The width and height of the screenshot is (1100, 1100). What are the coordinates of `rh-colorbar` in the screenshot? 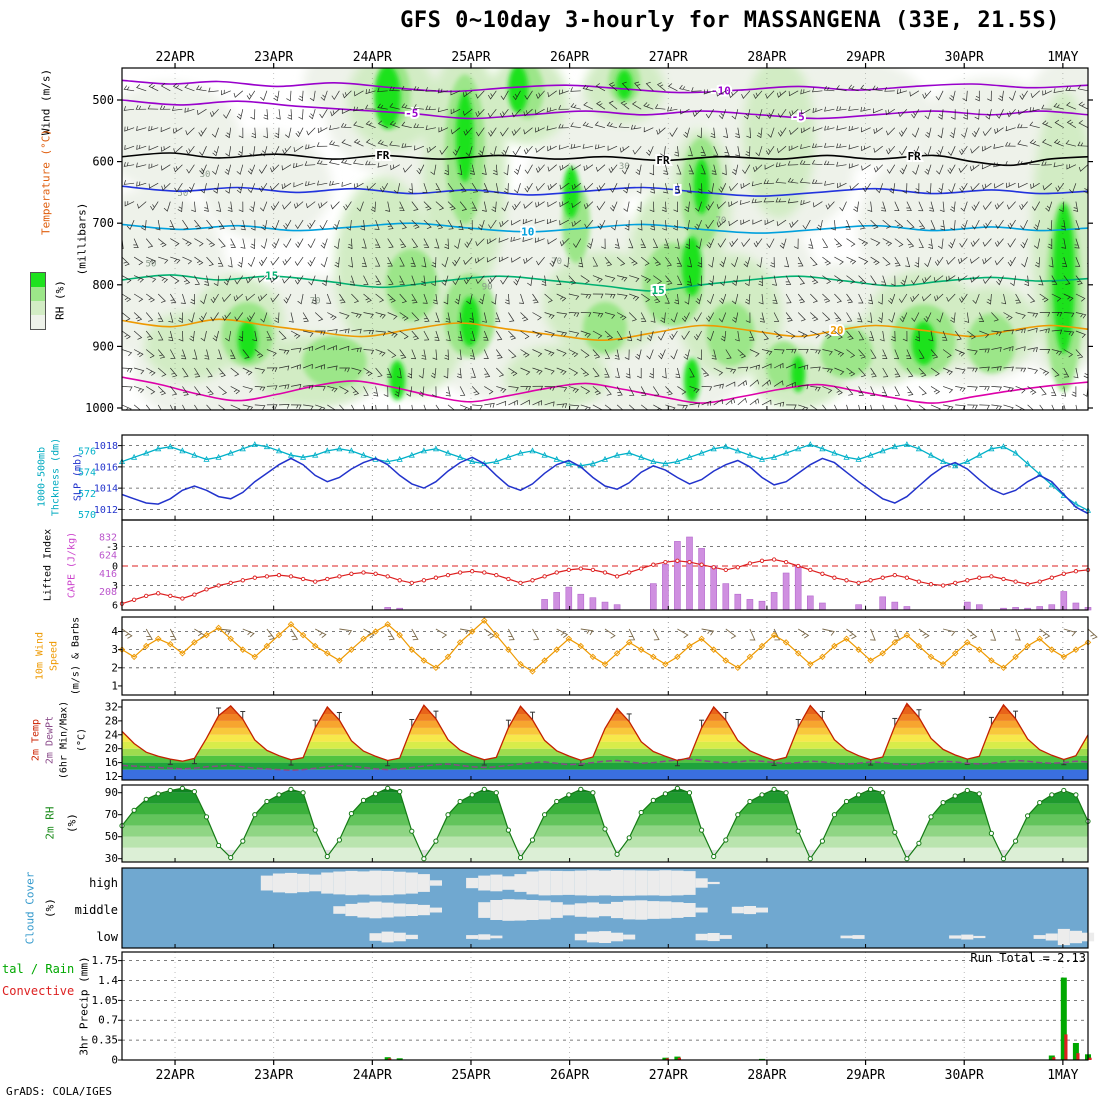 It's located at (38, 301).